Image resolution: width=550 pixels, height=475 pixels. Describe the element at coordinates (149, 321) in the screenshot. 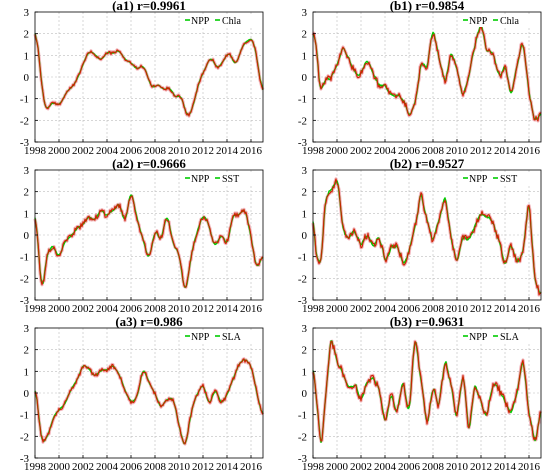

I see `panel-title: (a3) r=0.986` at that location.